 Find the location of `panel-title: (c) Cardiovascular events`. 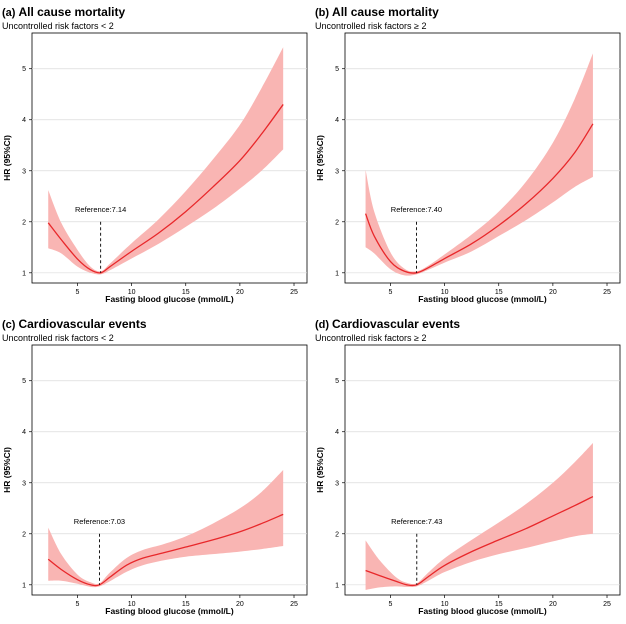

panel-title: (c) Cardiovascular events is located at coordinates (74, 324).